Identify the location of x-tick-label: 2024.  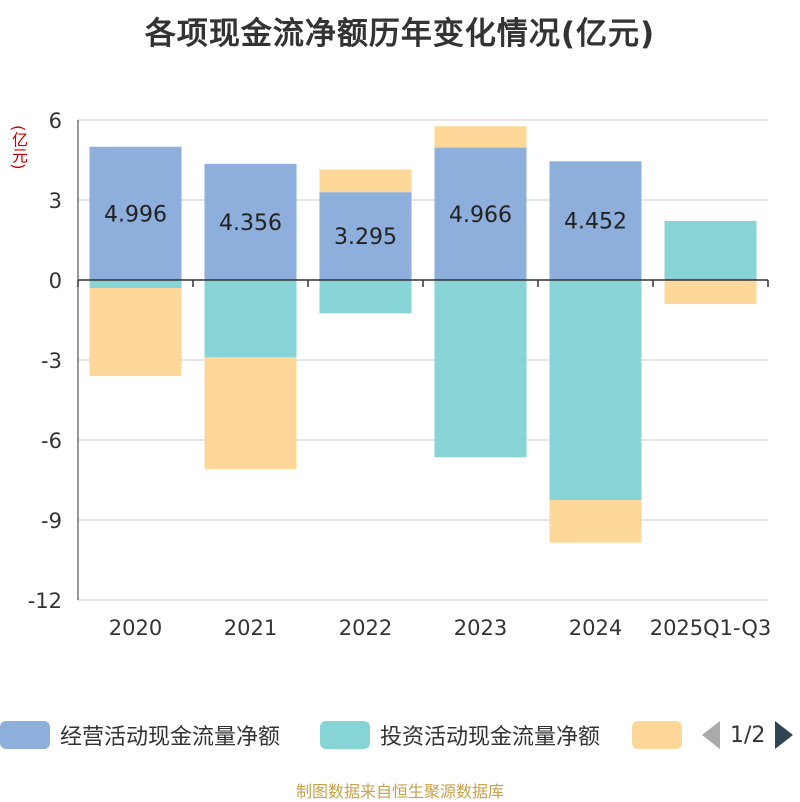
(595, 628).